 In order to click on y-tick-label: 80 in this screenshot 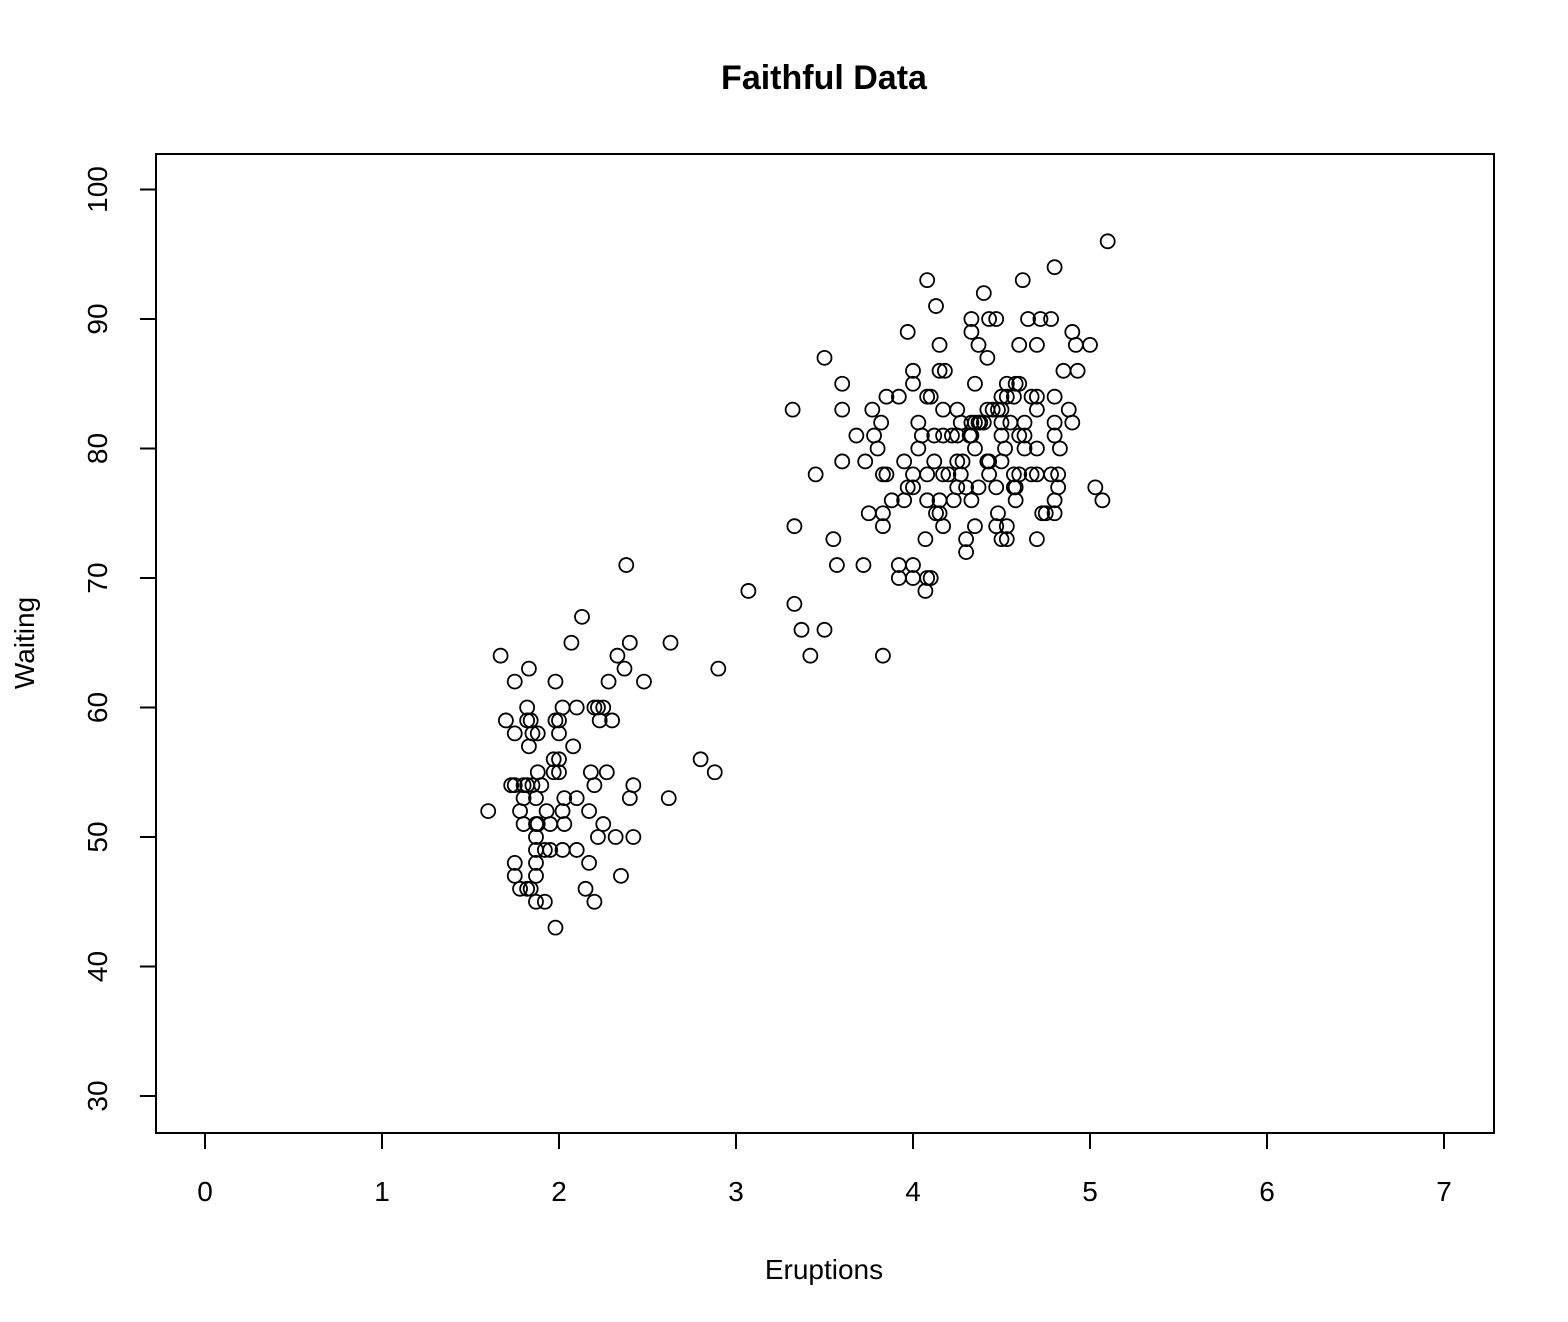, I will do `click(97, 448)`.